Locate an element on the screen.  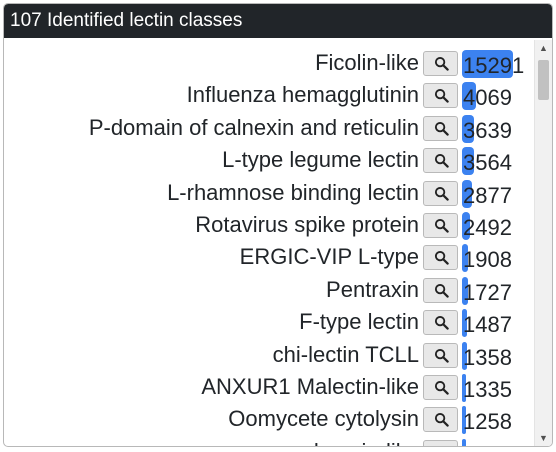
scroll-thumb is located at coordinates (543, 80).